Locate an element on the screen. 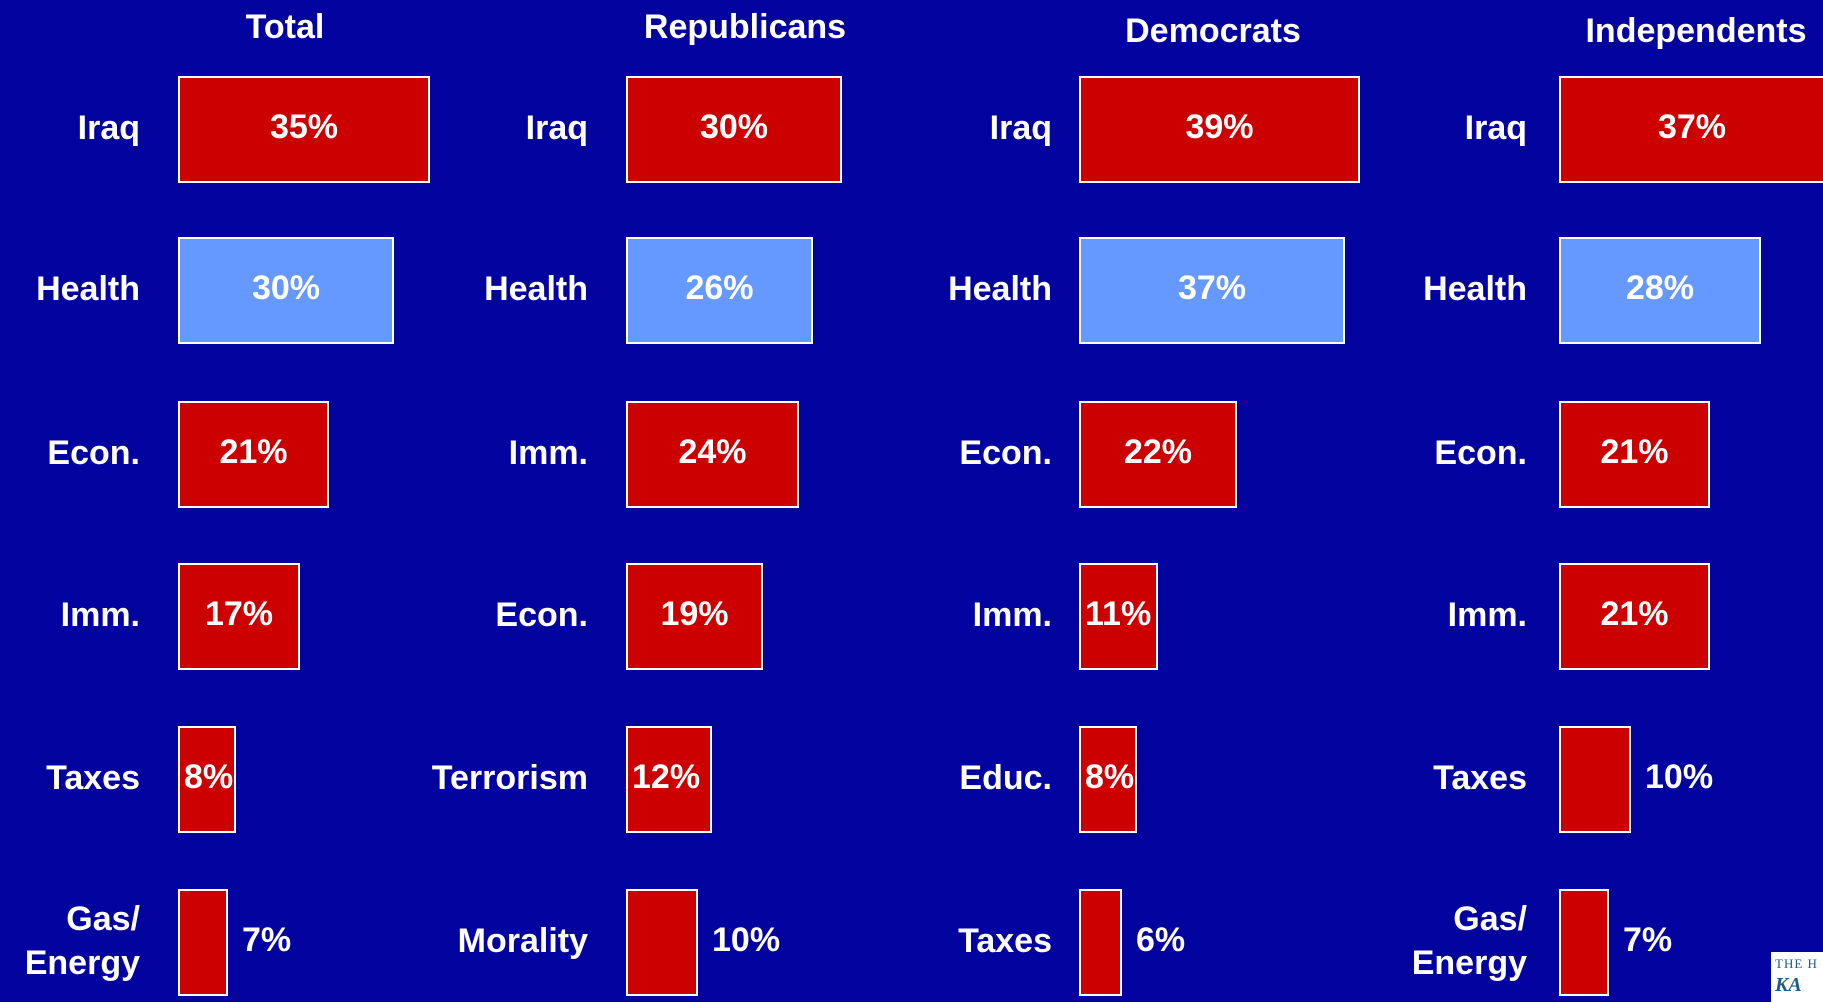 This screenshot has height=1002, width=1823. category-label: Terrorism is located at coordinates (509, 777).